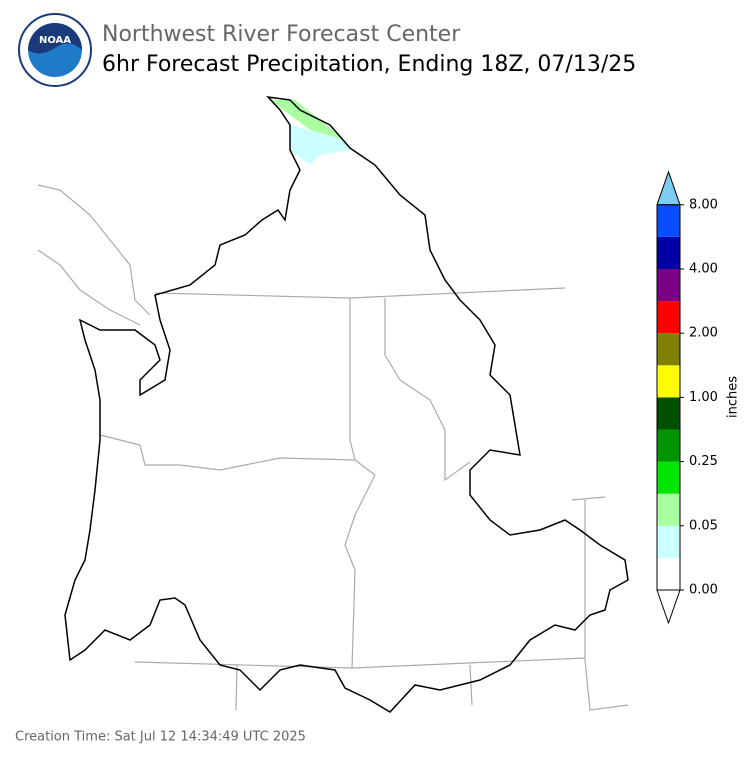  I want to click on colorbar-tick-label: 4.00, so click(703, 269).